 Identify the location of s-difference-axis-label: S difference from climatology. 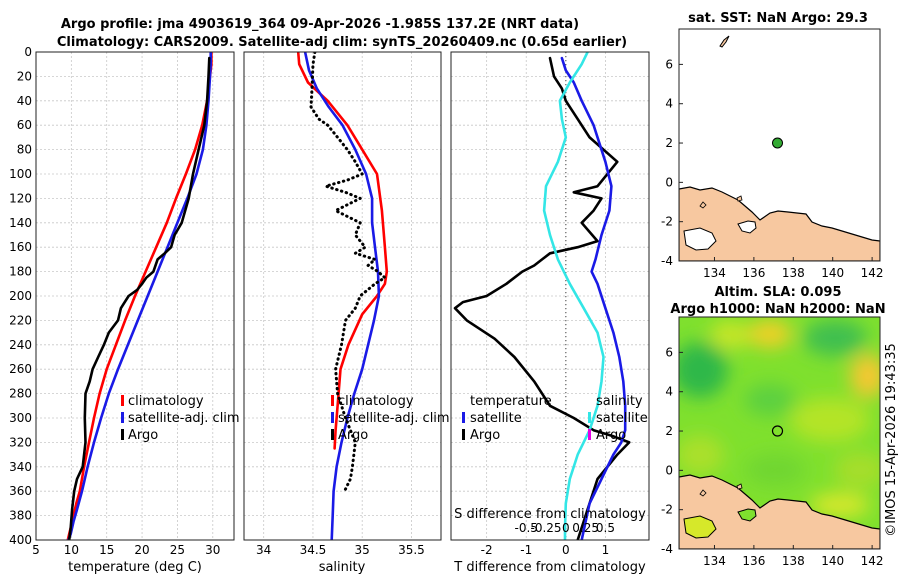
(550, 514).